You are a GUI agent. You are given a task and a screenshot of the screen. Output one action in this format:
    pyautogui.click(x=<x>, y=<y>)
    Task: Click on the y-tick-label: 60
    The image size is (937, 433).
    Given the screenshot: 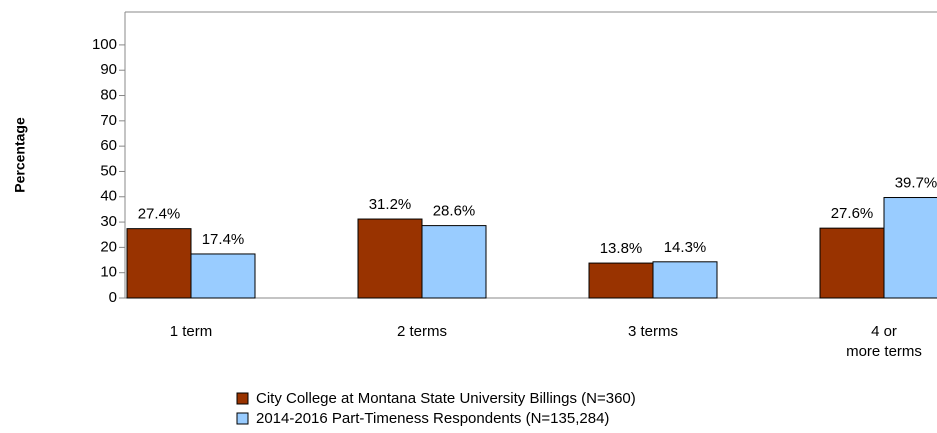 What is the action you would take?
    pyautogui.click(x=108, y=145)
    